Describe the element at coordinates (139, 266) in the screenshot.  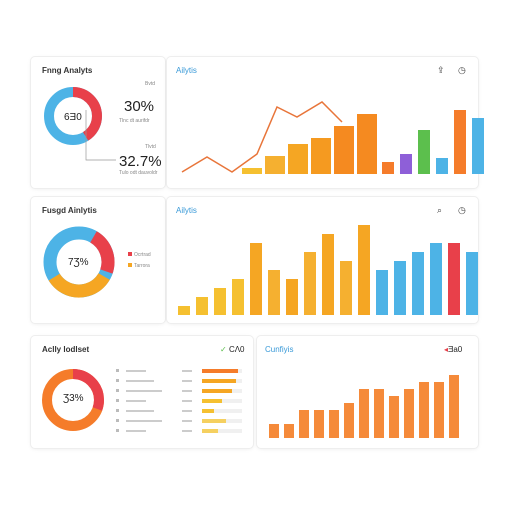
I see `legend-item-2: Tarrora` at that location.